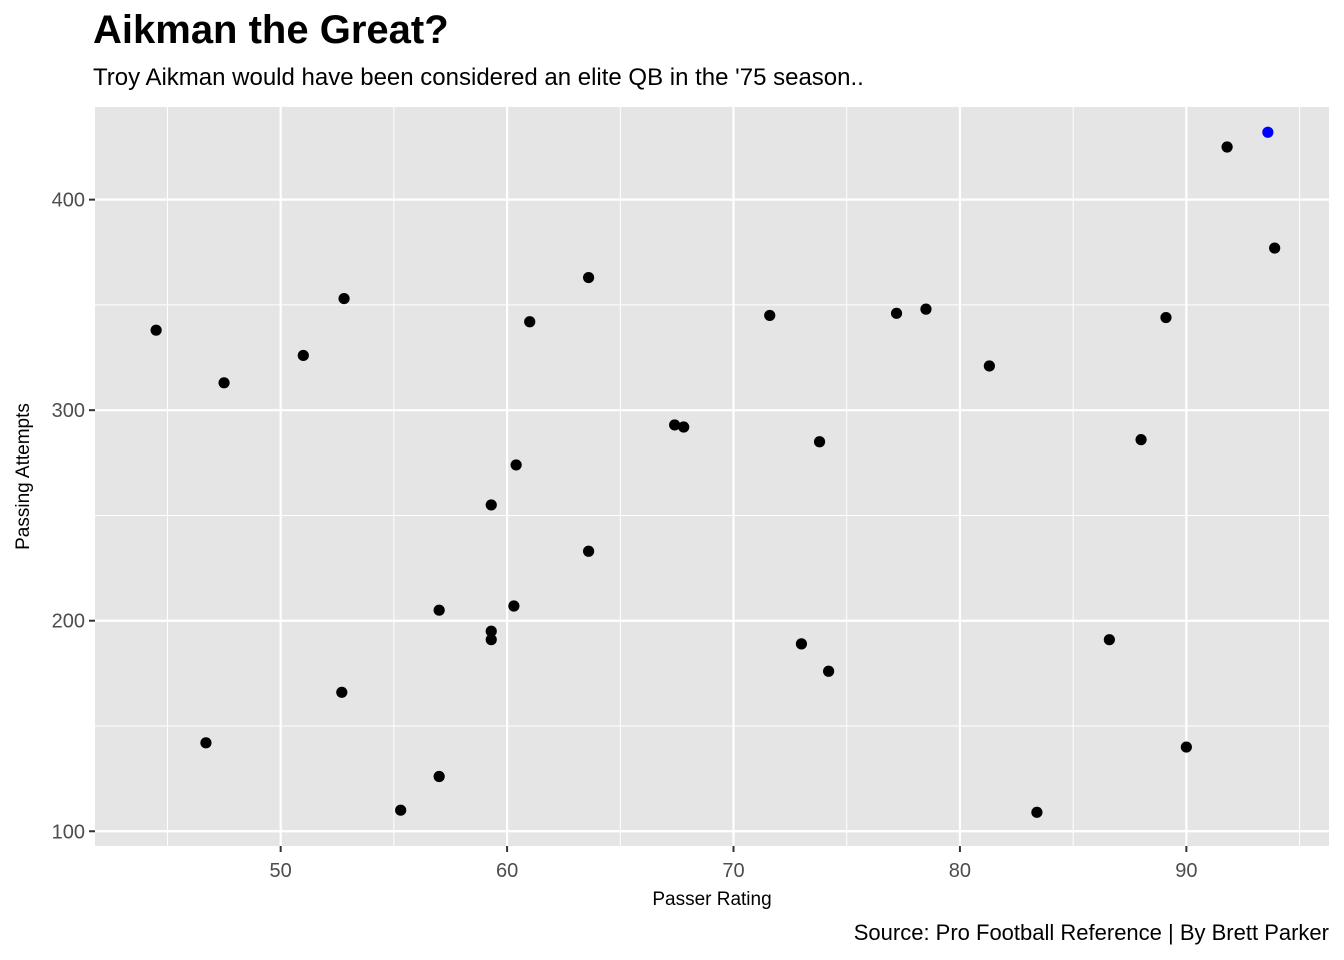 The height and width of the screenshot is (960, 1344). I want to click on y-tick-label: 200, so click(68, 622).